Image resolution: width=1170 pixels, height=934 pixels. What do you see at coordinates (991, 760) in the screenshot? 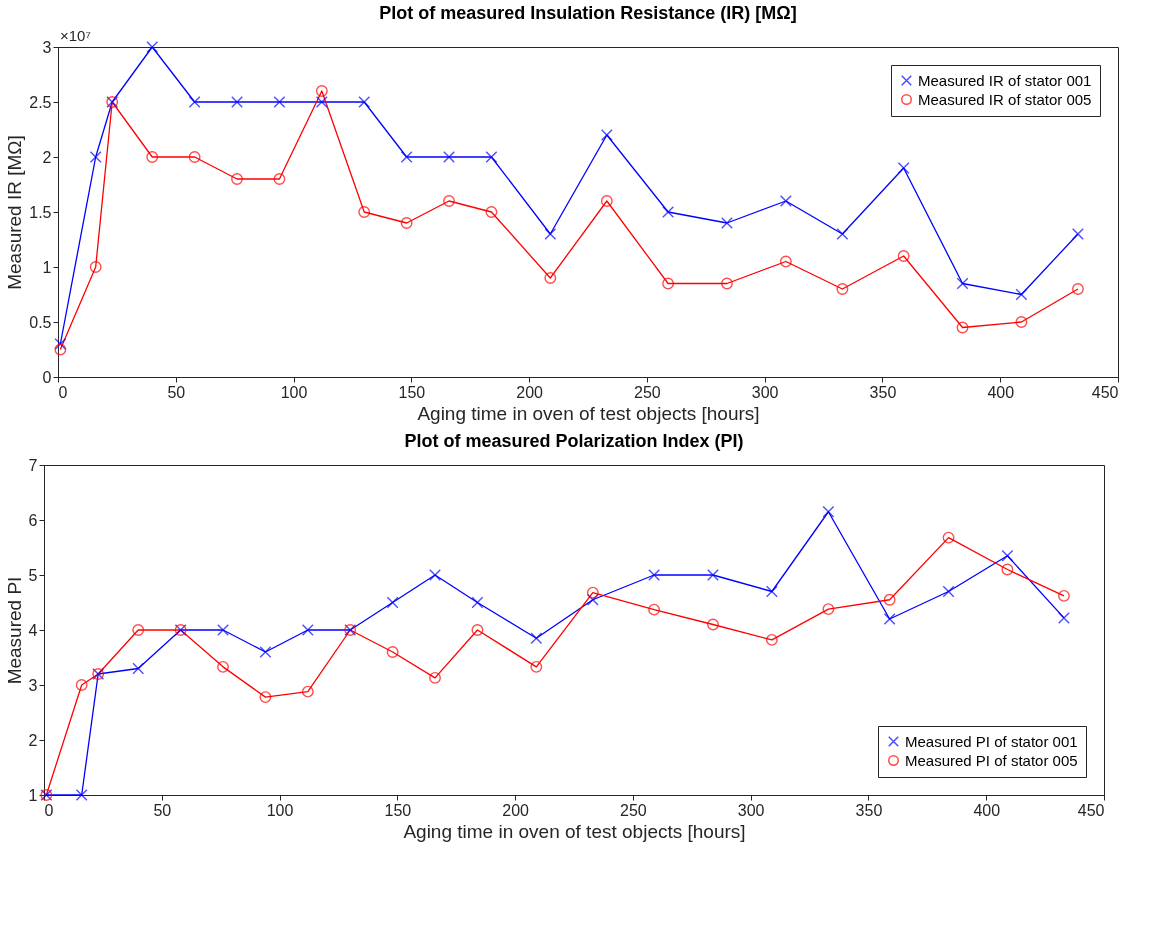
I see `legend-label: Measured PI of stator 005` at bounding box center [991, 760].